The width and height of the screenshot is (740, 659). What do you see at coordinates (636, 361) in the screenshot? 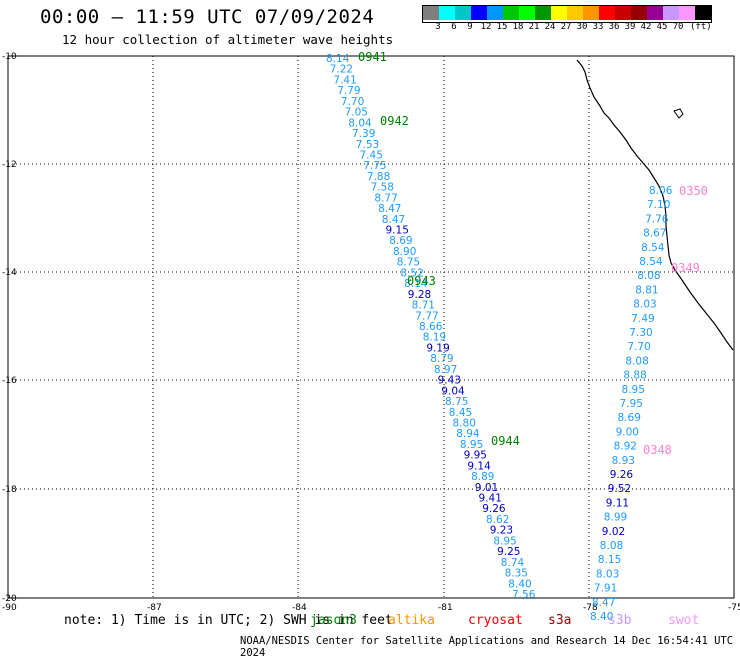
I see `wave-height-value: 8.08` at bounding box center [636, 361].